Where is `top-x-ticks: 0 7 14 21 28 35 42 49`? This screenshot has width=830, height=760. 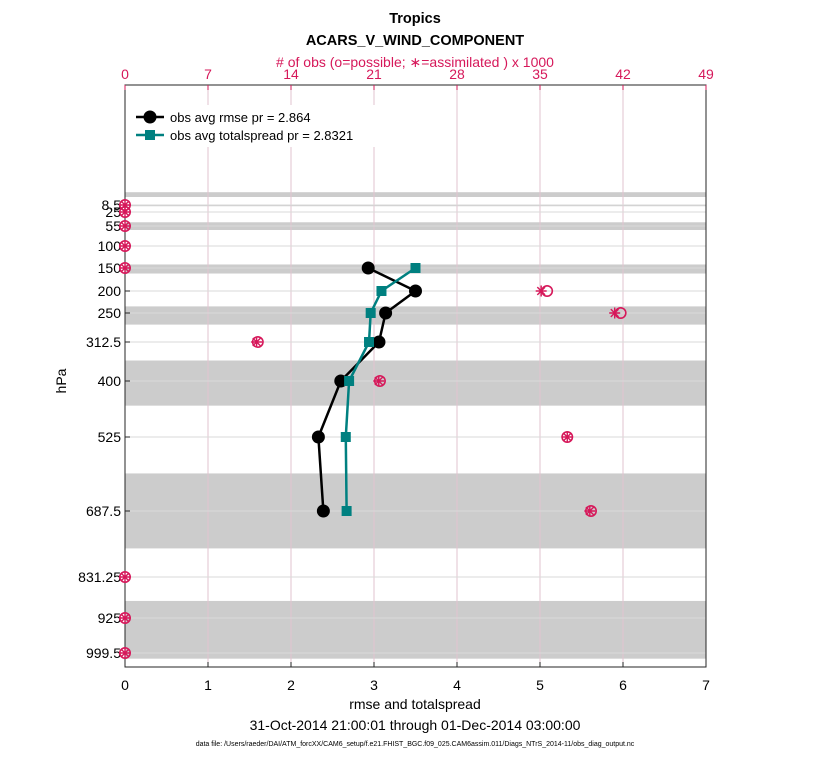 top-x-ticks: 0 7 14 21 28 35 42 49 is located at coordinates (417, 78).